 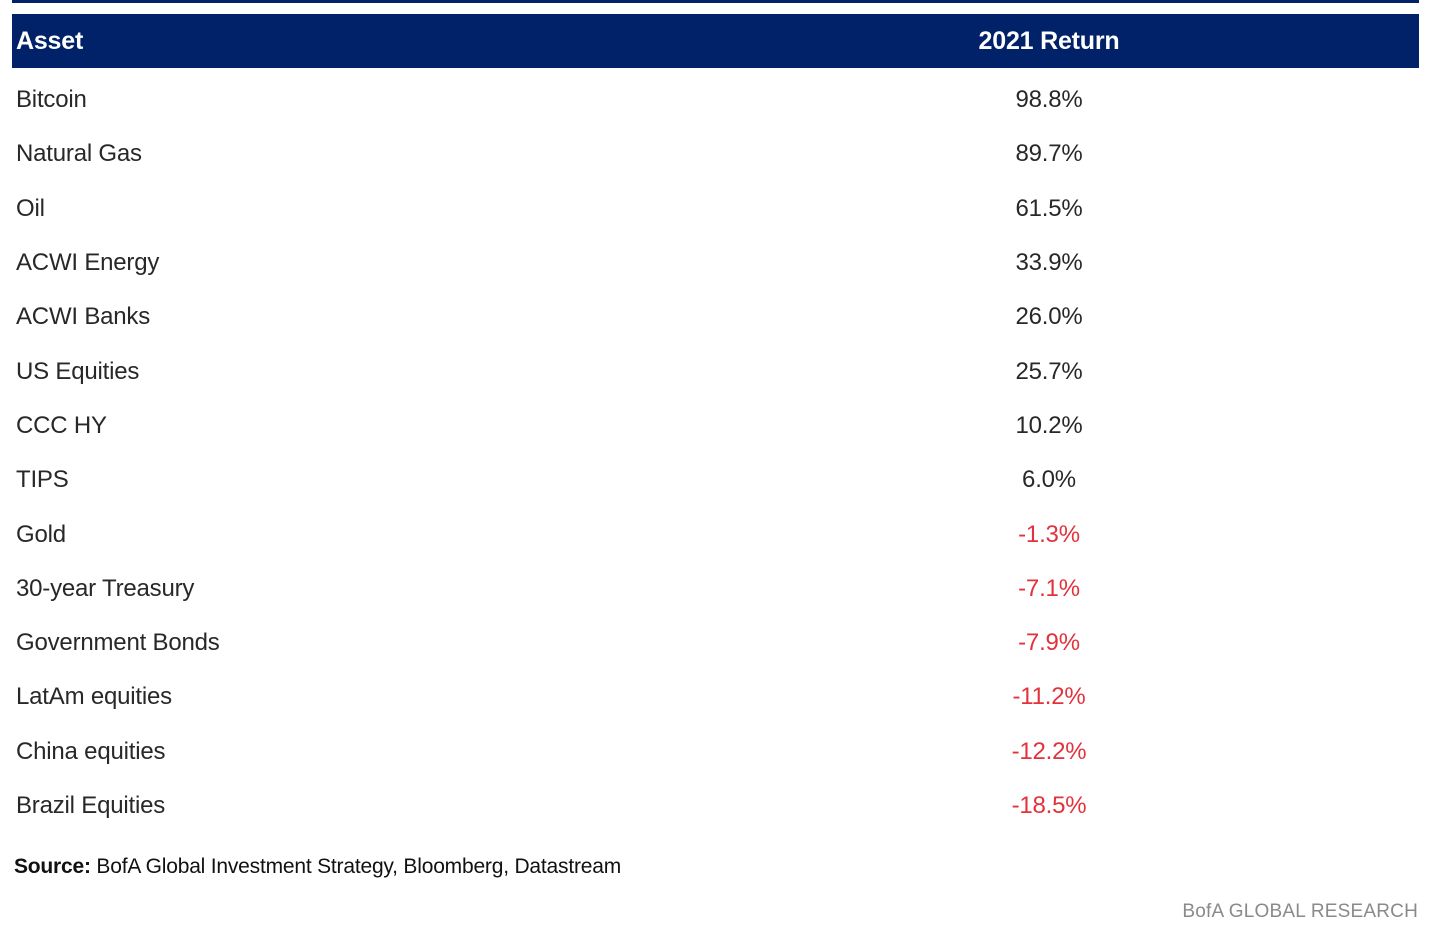 I want to click on asset-name: LatAm equities, so click(x=94, y=697).